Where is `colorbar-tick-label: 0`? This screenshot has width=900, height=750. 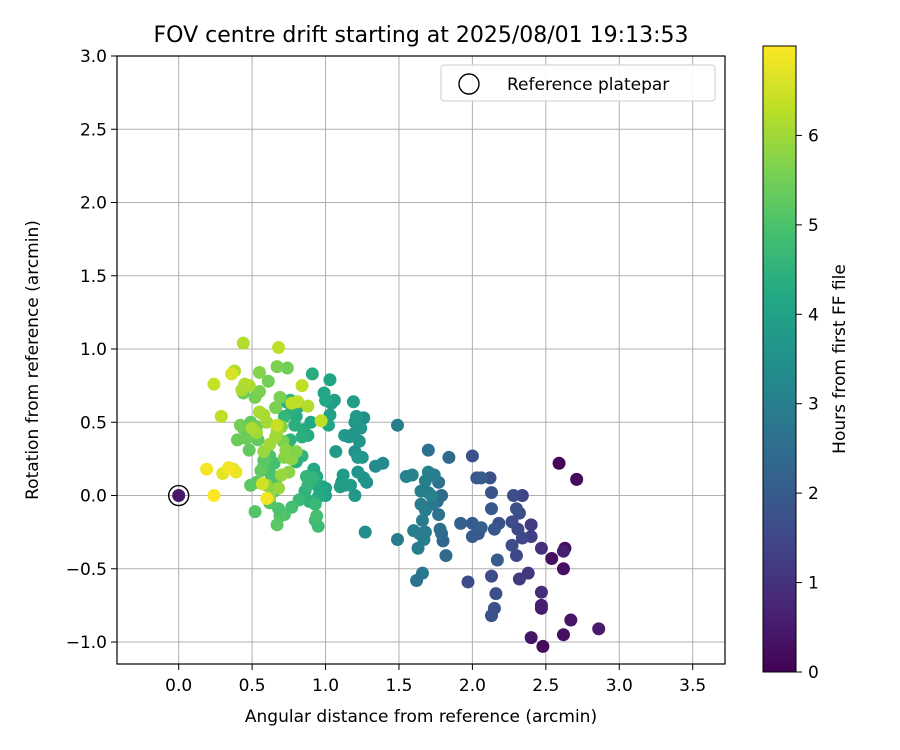
colorbar-tick-label: 0 is located at coordinates (813, 673).